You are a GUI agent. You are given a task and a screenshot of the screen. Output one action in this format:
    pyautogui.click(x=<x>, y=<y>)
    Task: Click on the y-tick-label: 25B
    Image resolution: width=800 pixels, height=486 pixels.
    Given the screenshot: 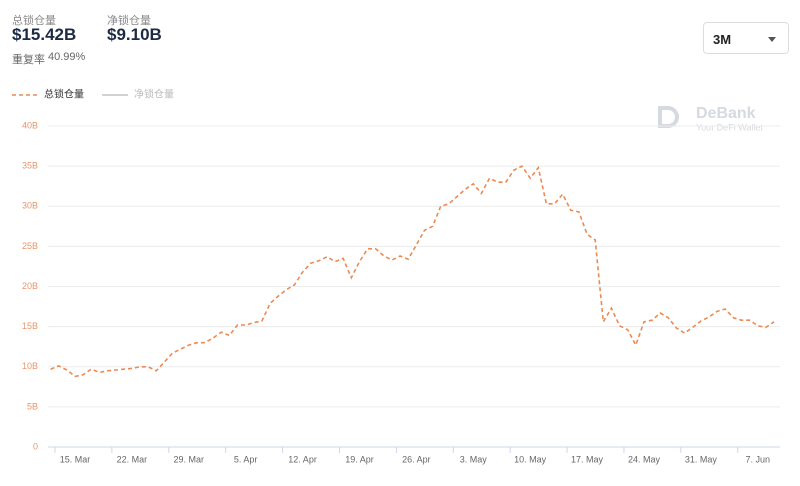 What is the action you would take?
    pyautogui.click(x=30, y=246)
    